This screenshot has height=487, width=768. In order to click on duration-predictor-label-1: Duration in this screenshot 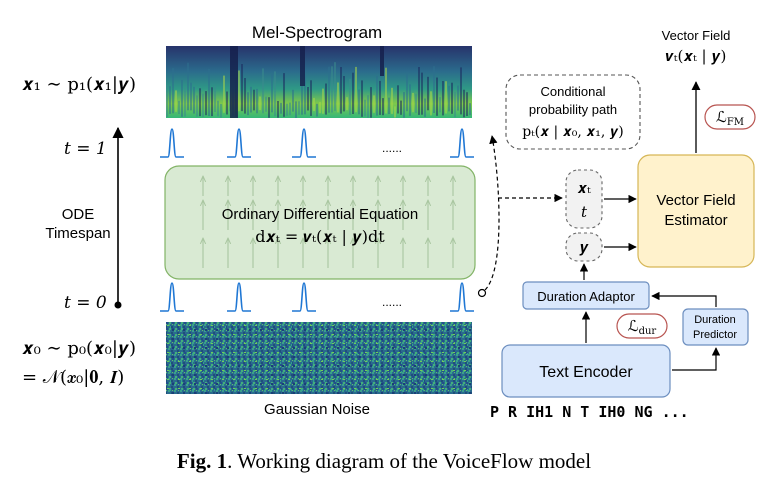, I will do `click(715, 320)`.